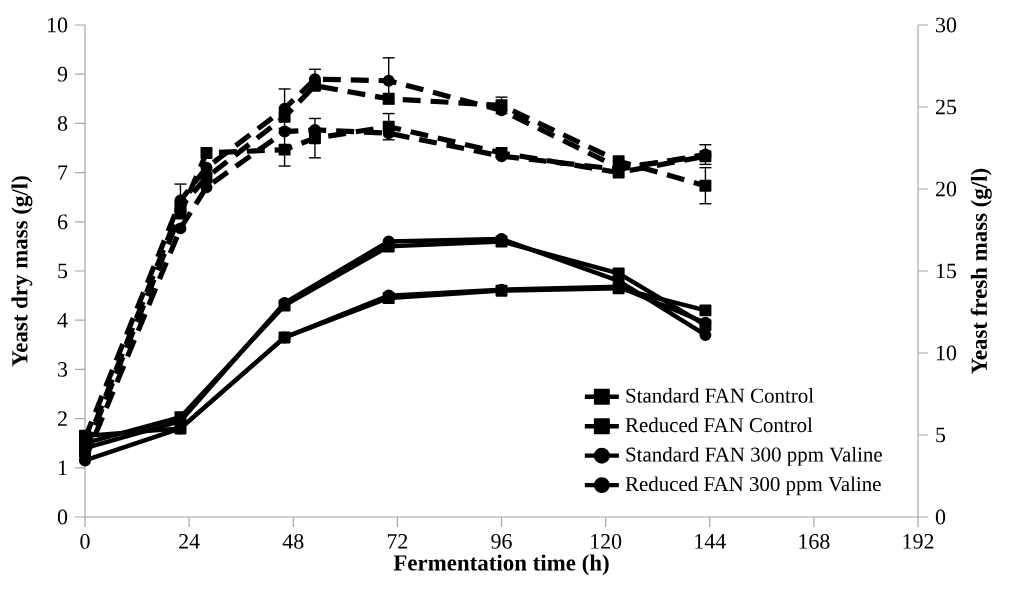  What do you see at coordinates (63, 271) in the screenshot?
I see `y-tick-label: 5` at bounding box center [63, 271].